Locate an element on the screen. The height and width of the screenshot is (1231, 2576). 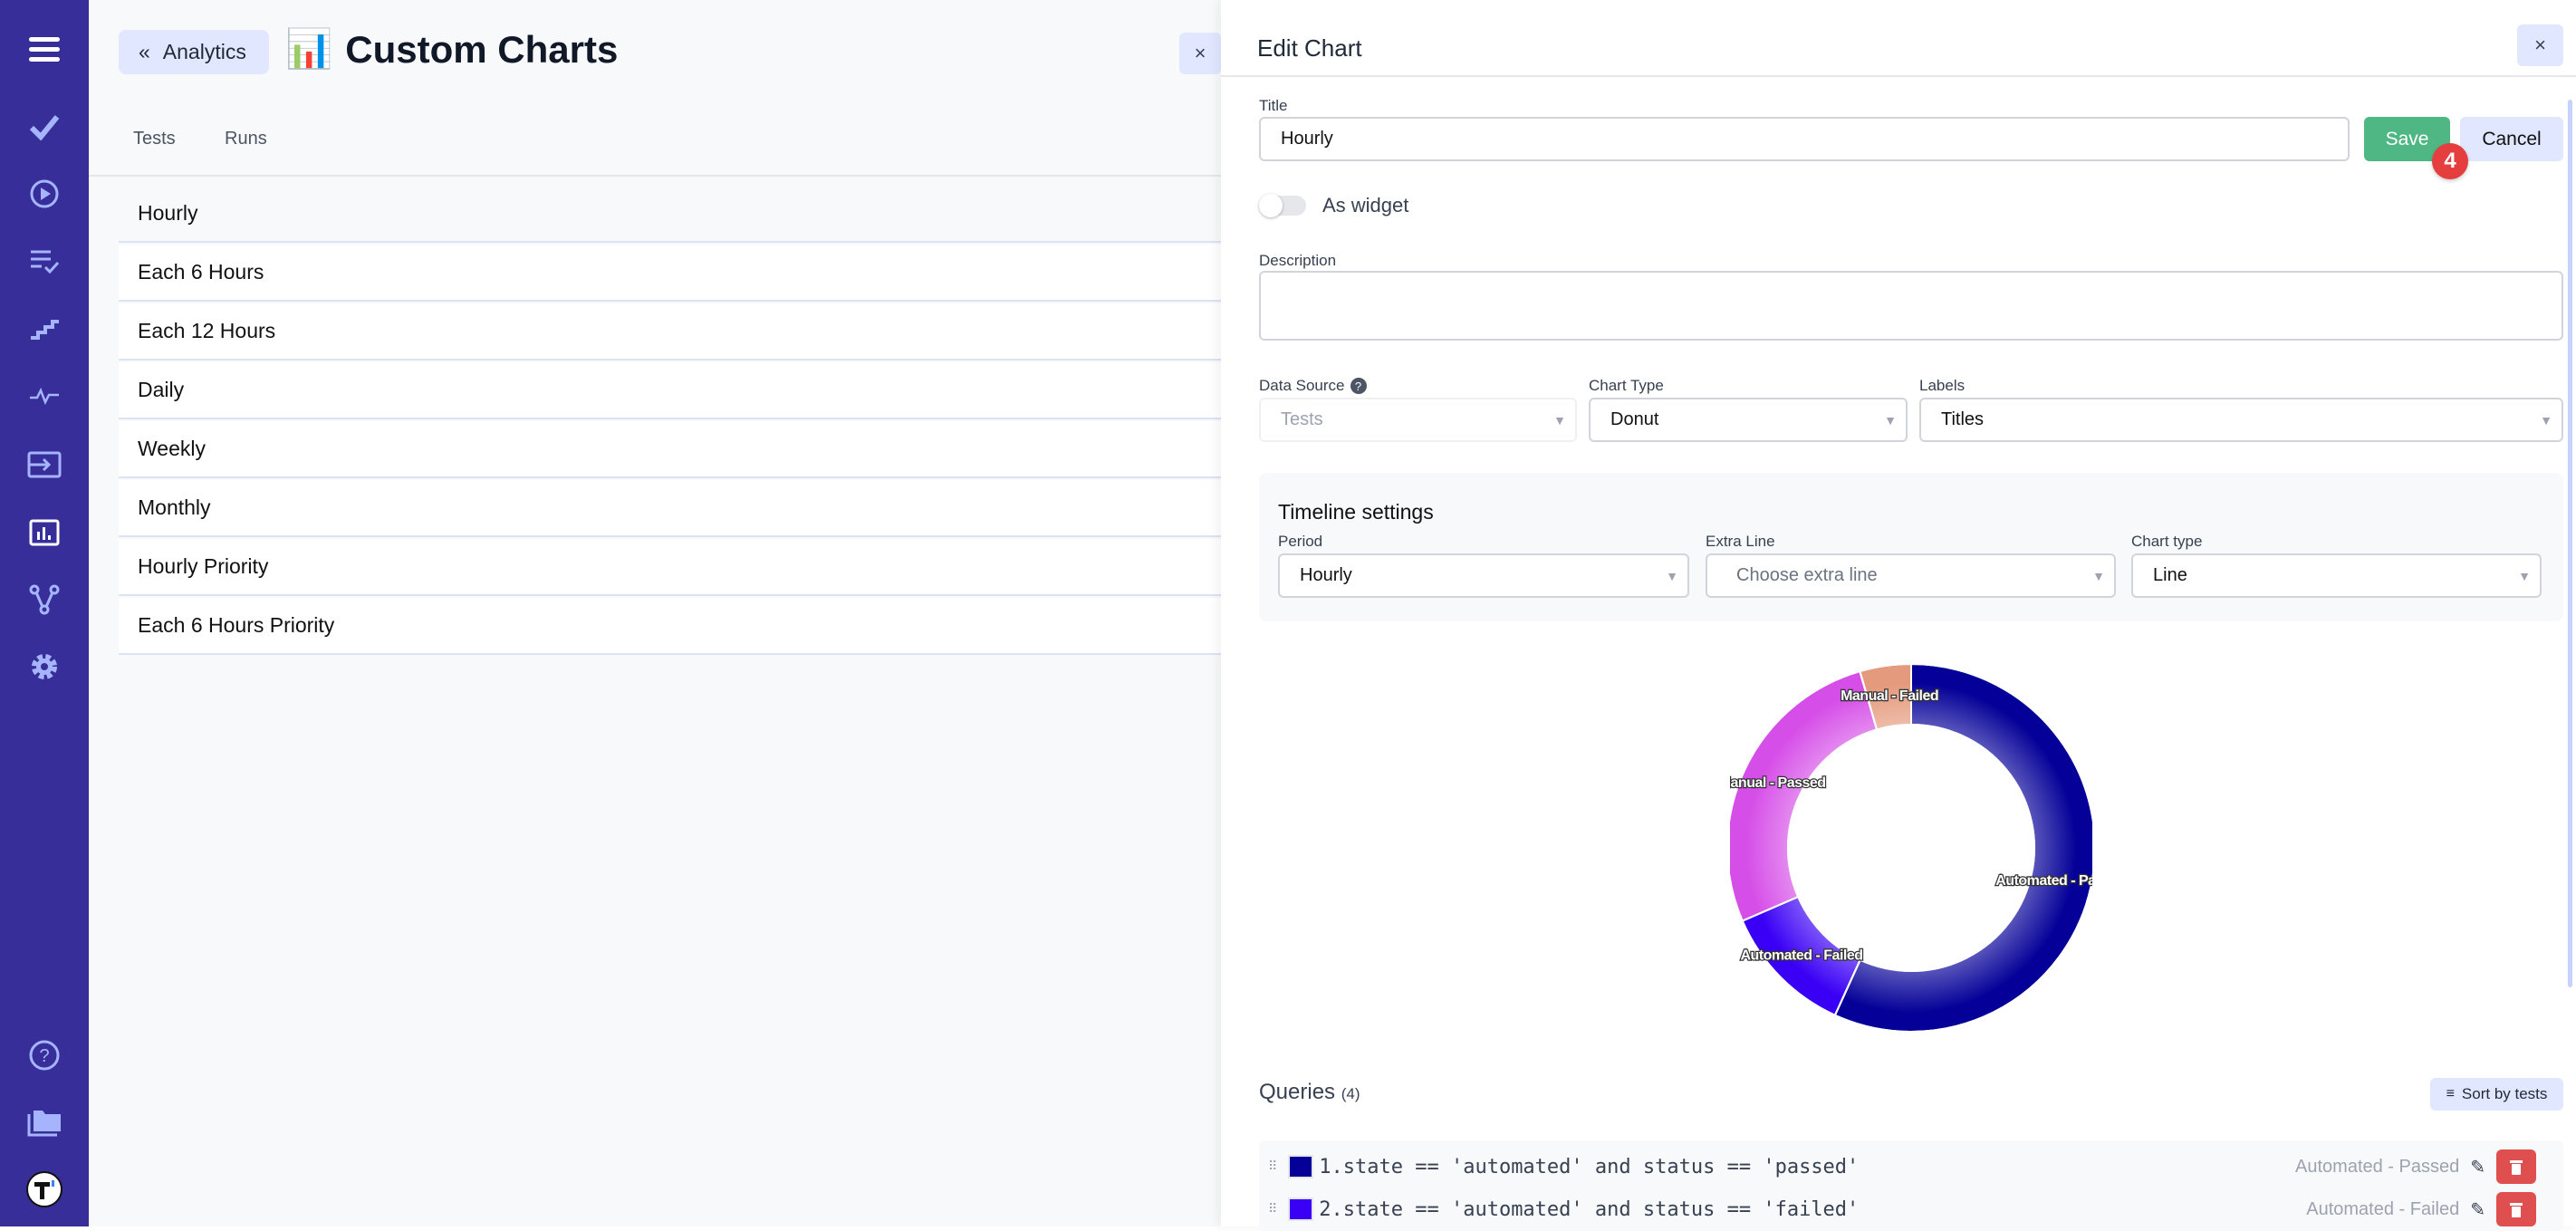
extra-line-select: Choose extra line ▼ is located at coordinates (1911, 575).